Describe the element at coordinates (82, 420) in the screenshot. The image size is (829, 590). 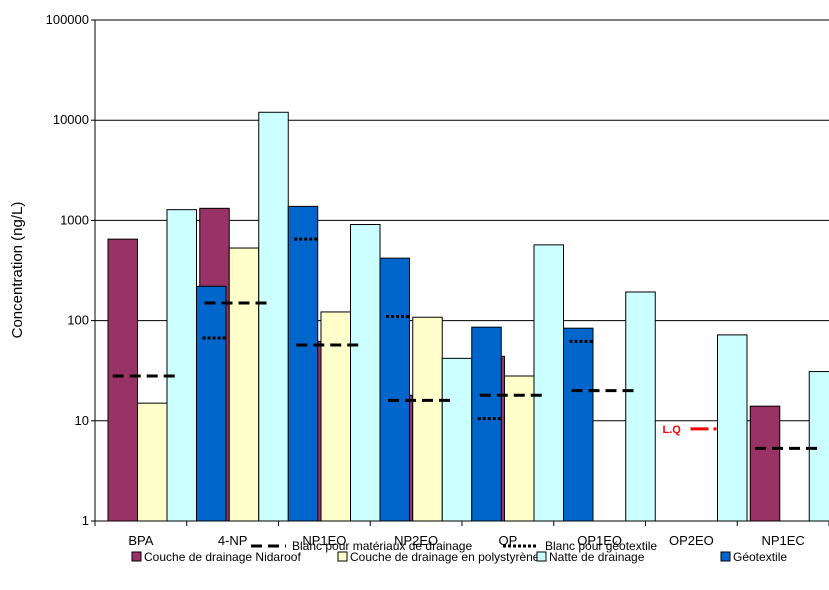
I see `y-tick-label: 10` at that location.